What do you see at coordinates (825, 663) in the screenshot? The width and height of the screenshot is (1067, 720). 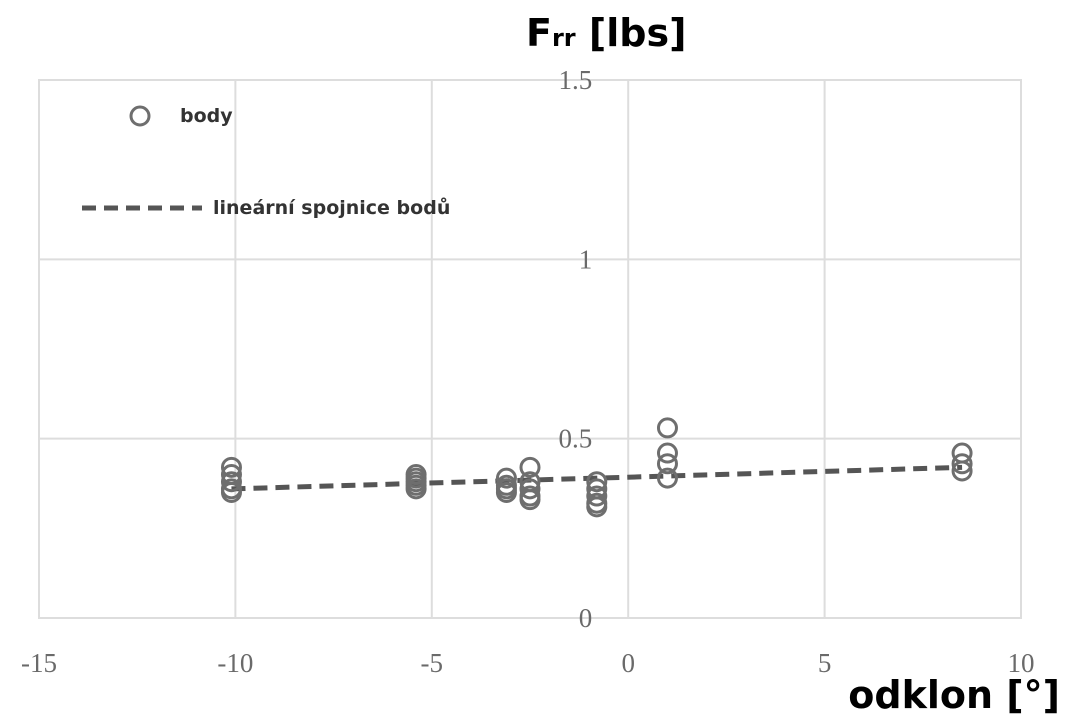 I see `x-tick-label: 5` at bounding box center [825, 663].